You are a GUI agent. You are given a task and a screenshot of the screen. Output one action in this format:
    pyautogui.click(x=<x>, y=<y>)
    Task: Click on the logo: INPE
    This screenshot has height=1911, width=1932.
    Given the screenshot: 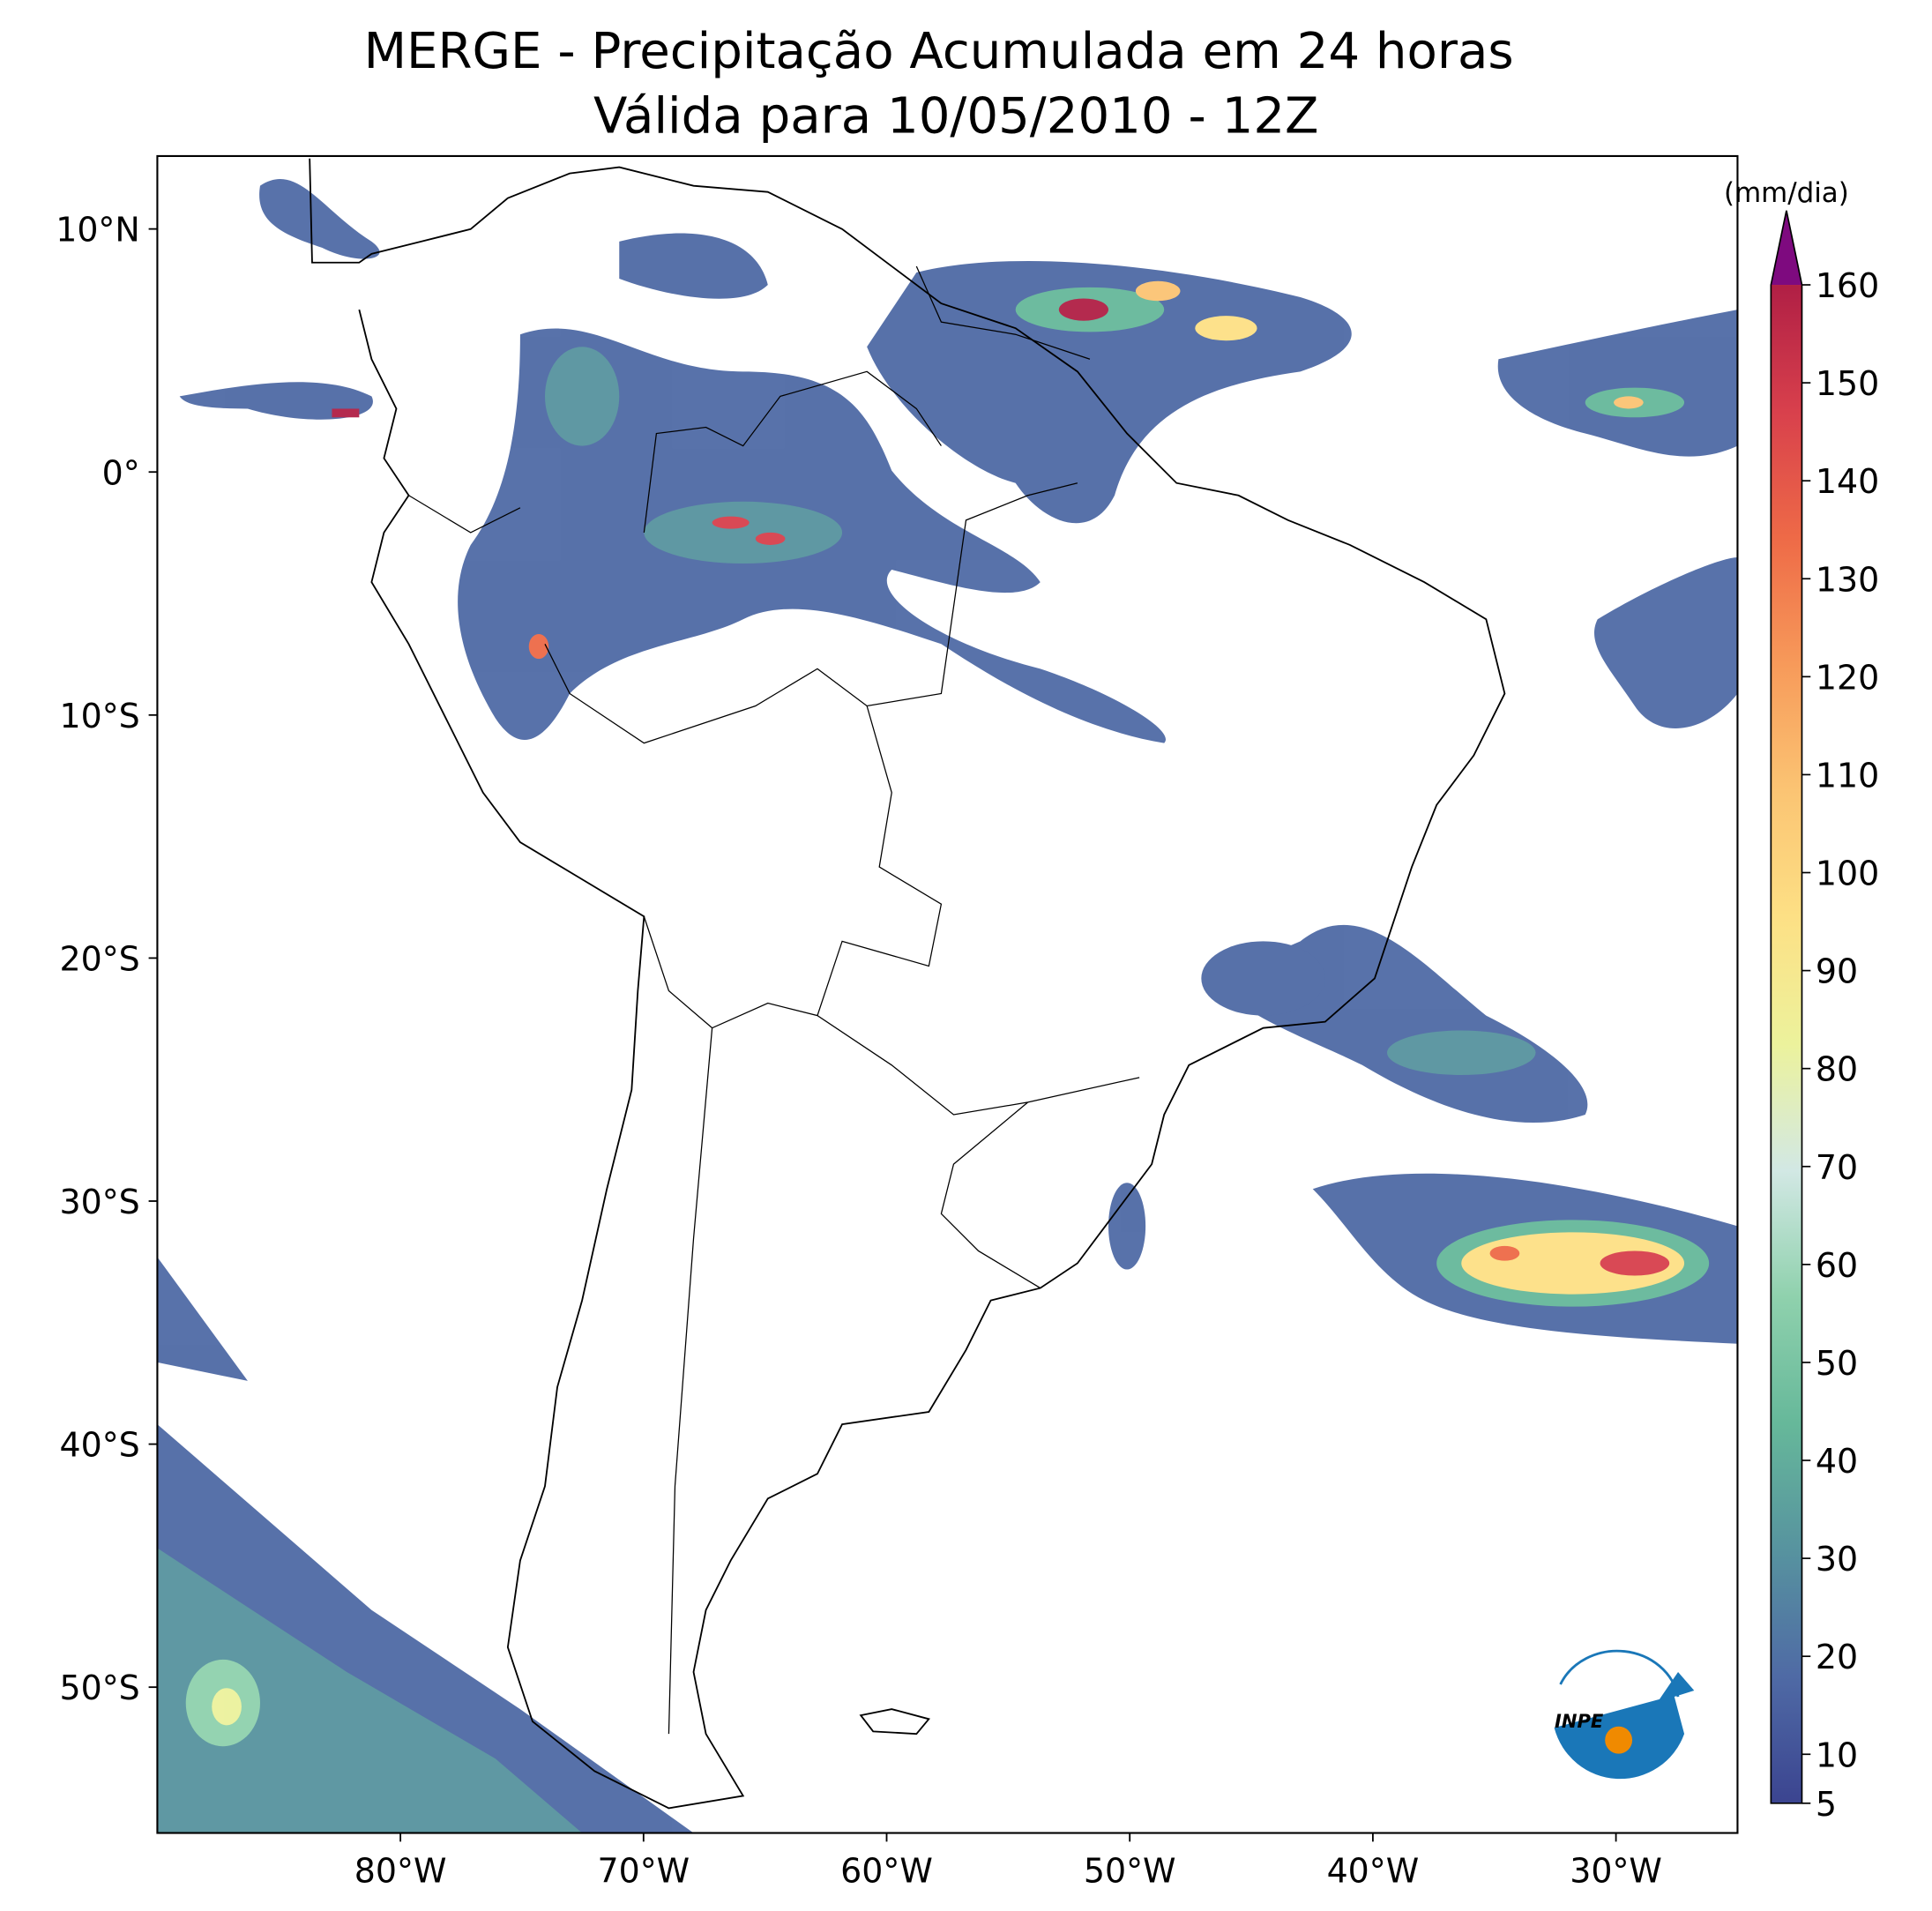 What is the action you would take?
    pyautogui.click(x=1624, y=1715)
    